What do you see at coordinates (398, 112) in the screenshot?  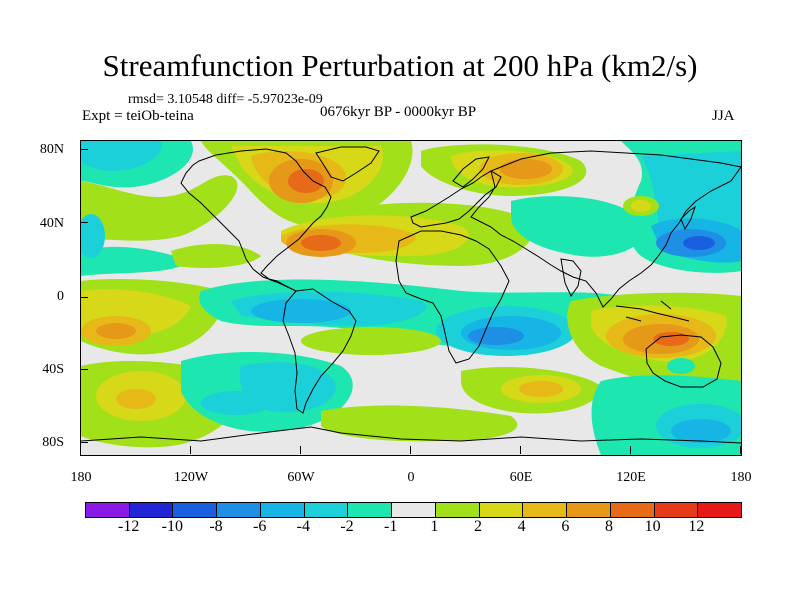 I see `period-label: 0676kyr BP - 0000kyr BP` at bounding box center [398, 112].